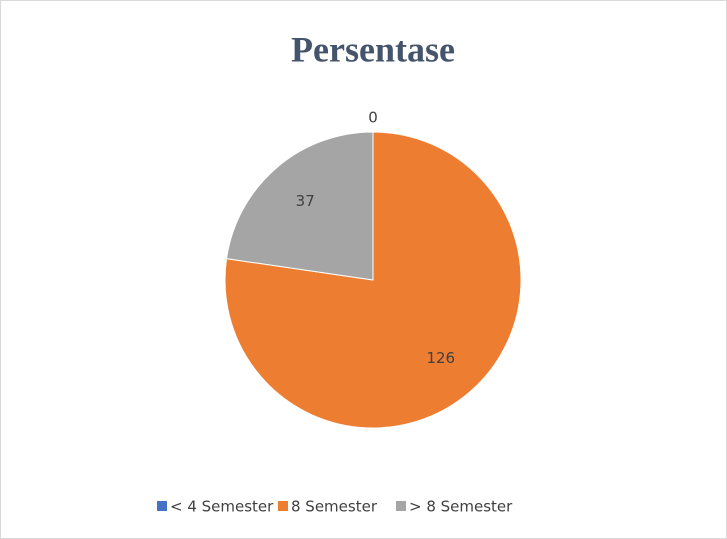 The height and width of the screenshot is (539, 727). Describe the element at coordinates (373, 118) in the screenshot. I see `data-label: 0` at that location.